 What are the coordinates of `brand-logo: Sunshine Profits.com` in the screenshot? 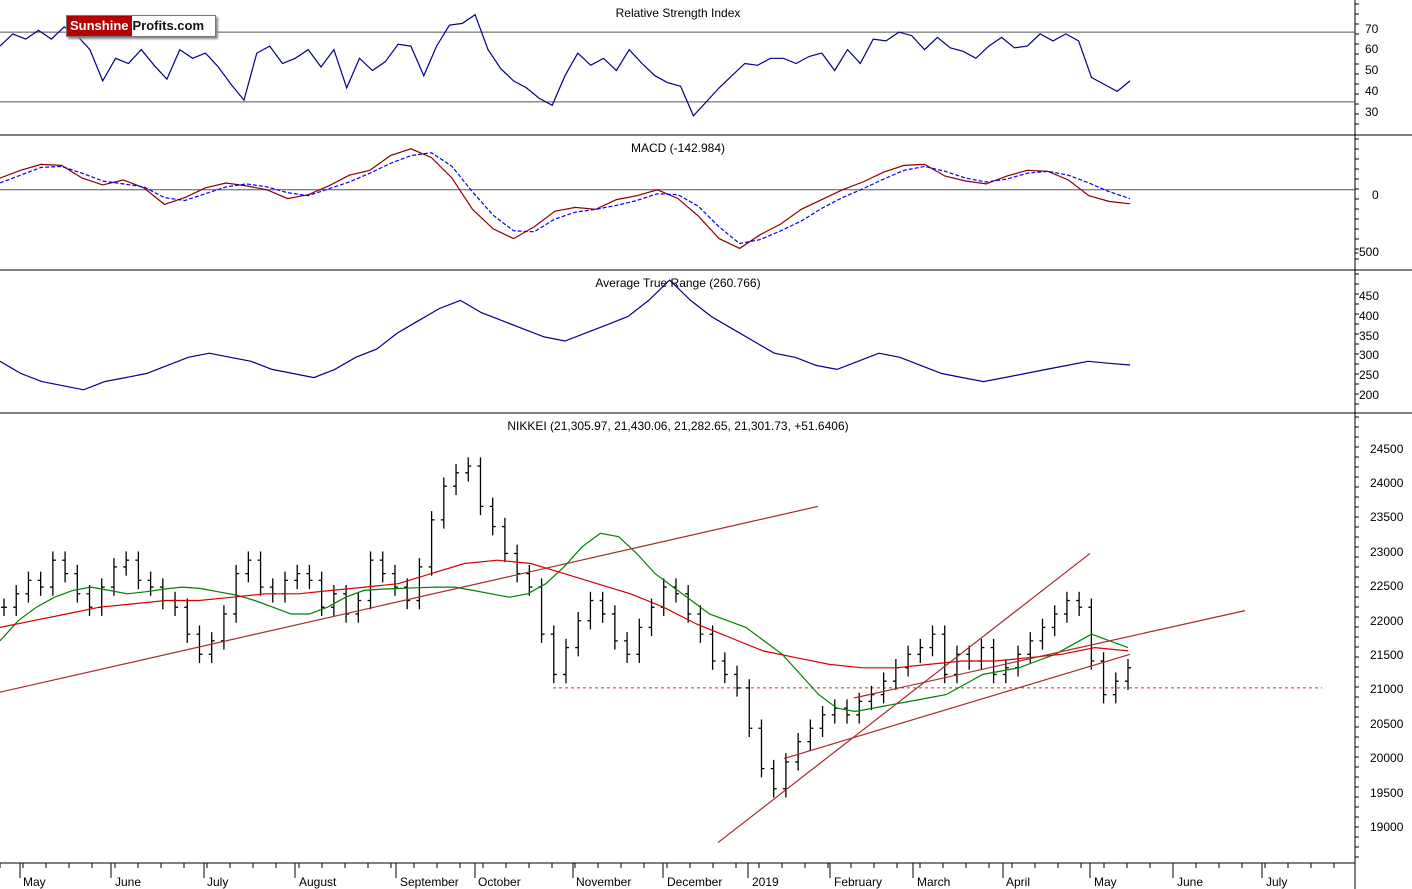 It's located at (141, 26).